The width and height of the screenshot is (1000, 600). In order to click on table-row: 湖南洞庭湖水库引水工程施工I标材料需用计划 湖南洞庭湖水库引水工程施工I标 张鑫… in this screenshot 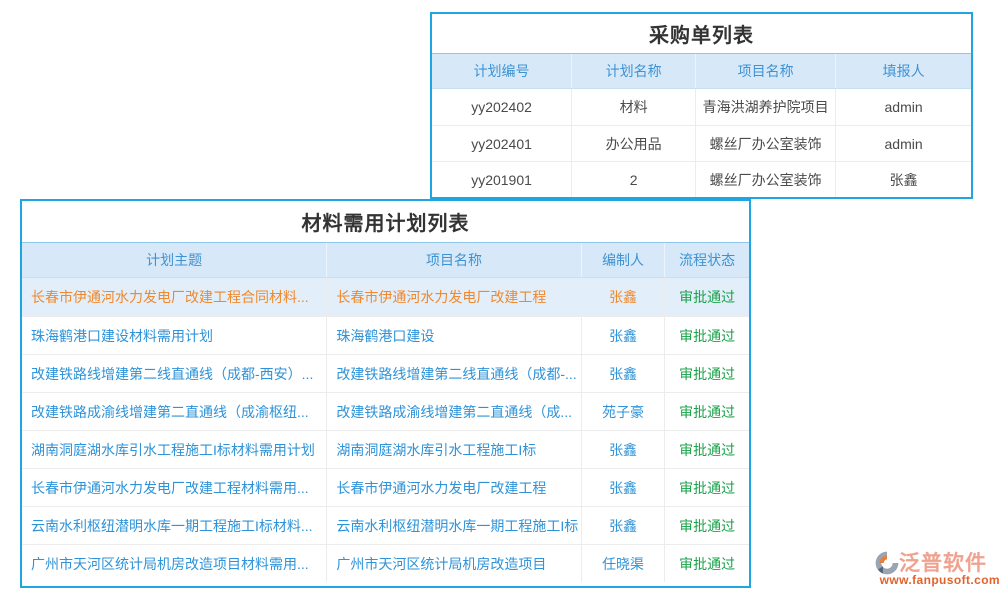, I will do `click(385, 449)`.